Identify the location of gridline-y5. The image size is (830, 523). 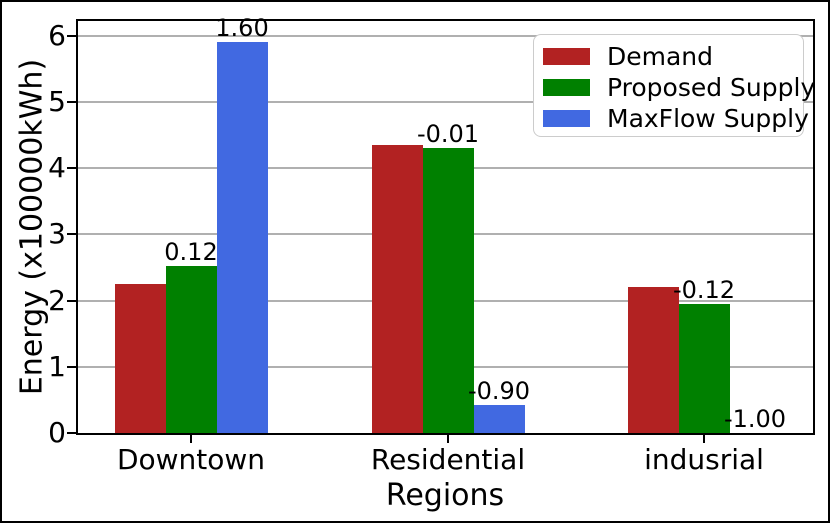
(445, 101).